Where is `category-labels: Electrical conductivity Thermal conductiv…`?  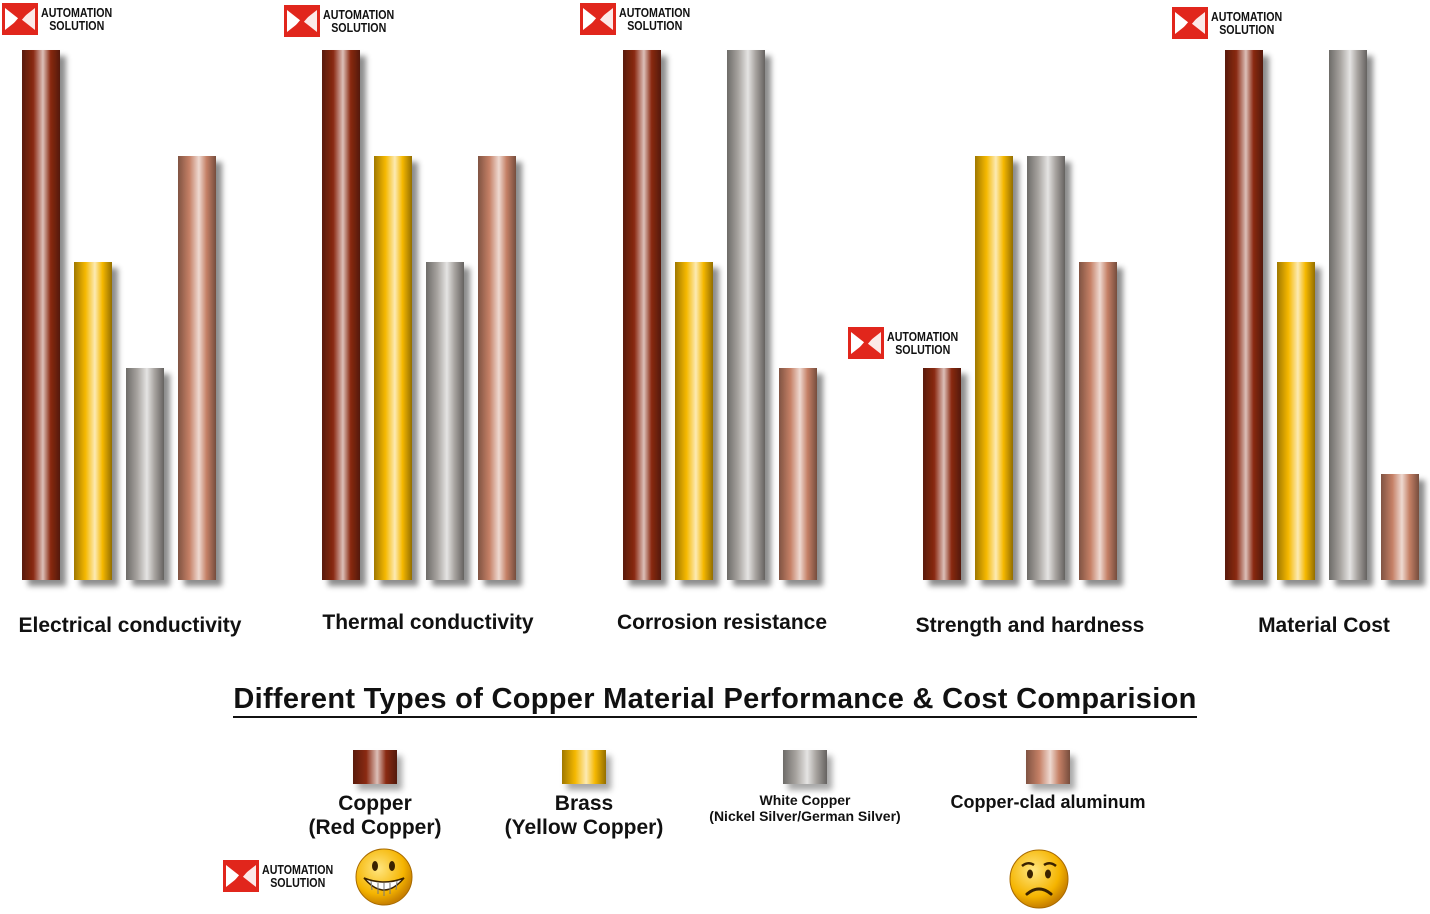 category-labels: Electrical conductivity Thermal conductiv… is located at coordinates (704, 624).